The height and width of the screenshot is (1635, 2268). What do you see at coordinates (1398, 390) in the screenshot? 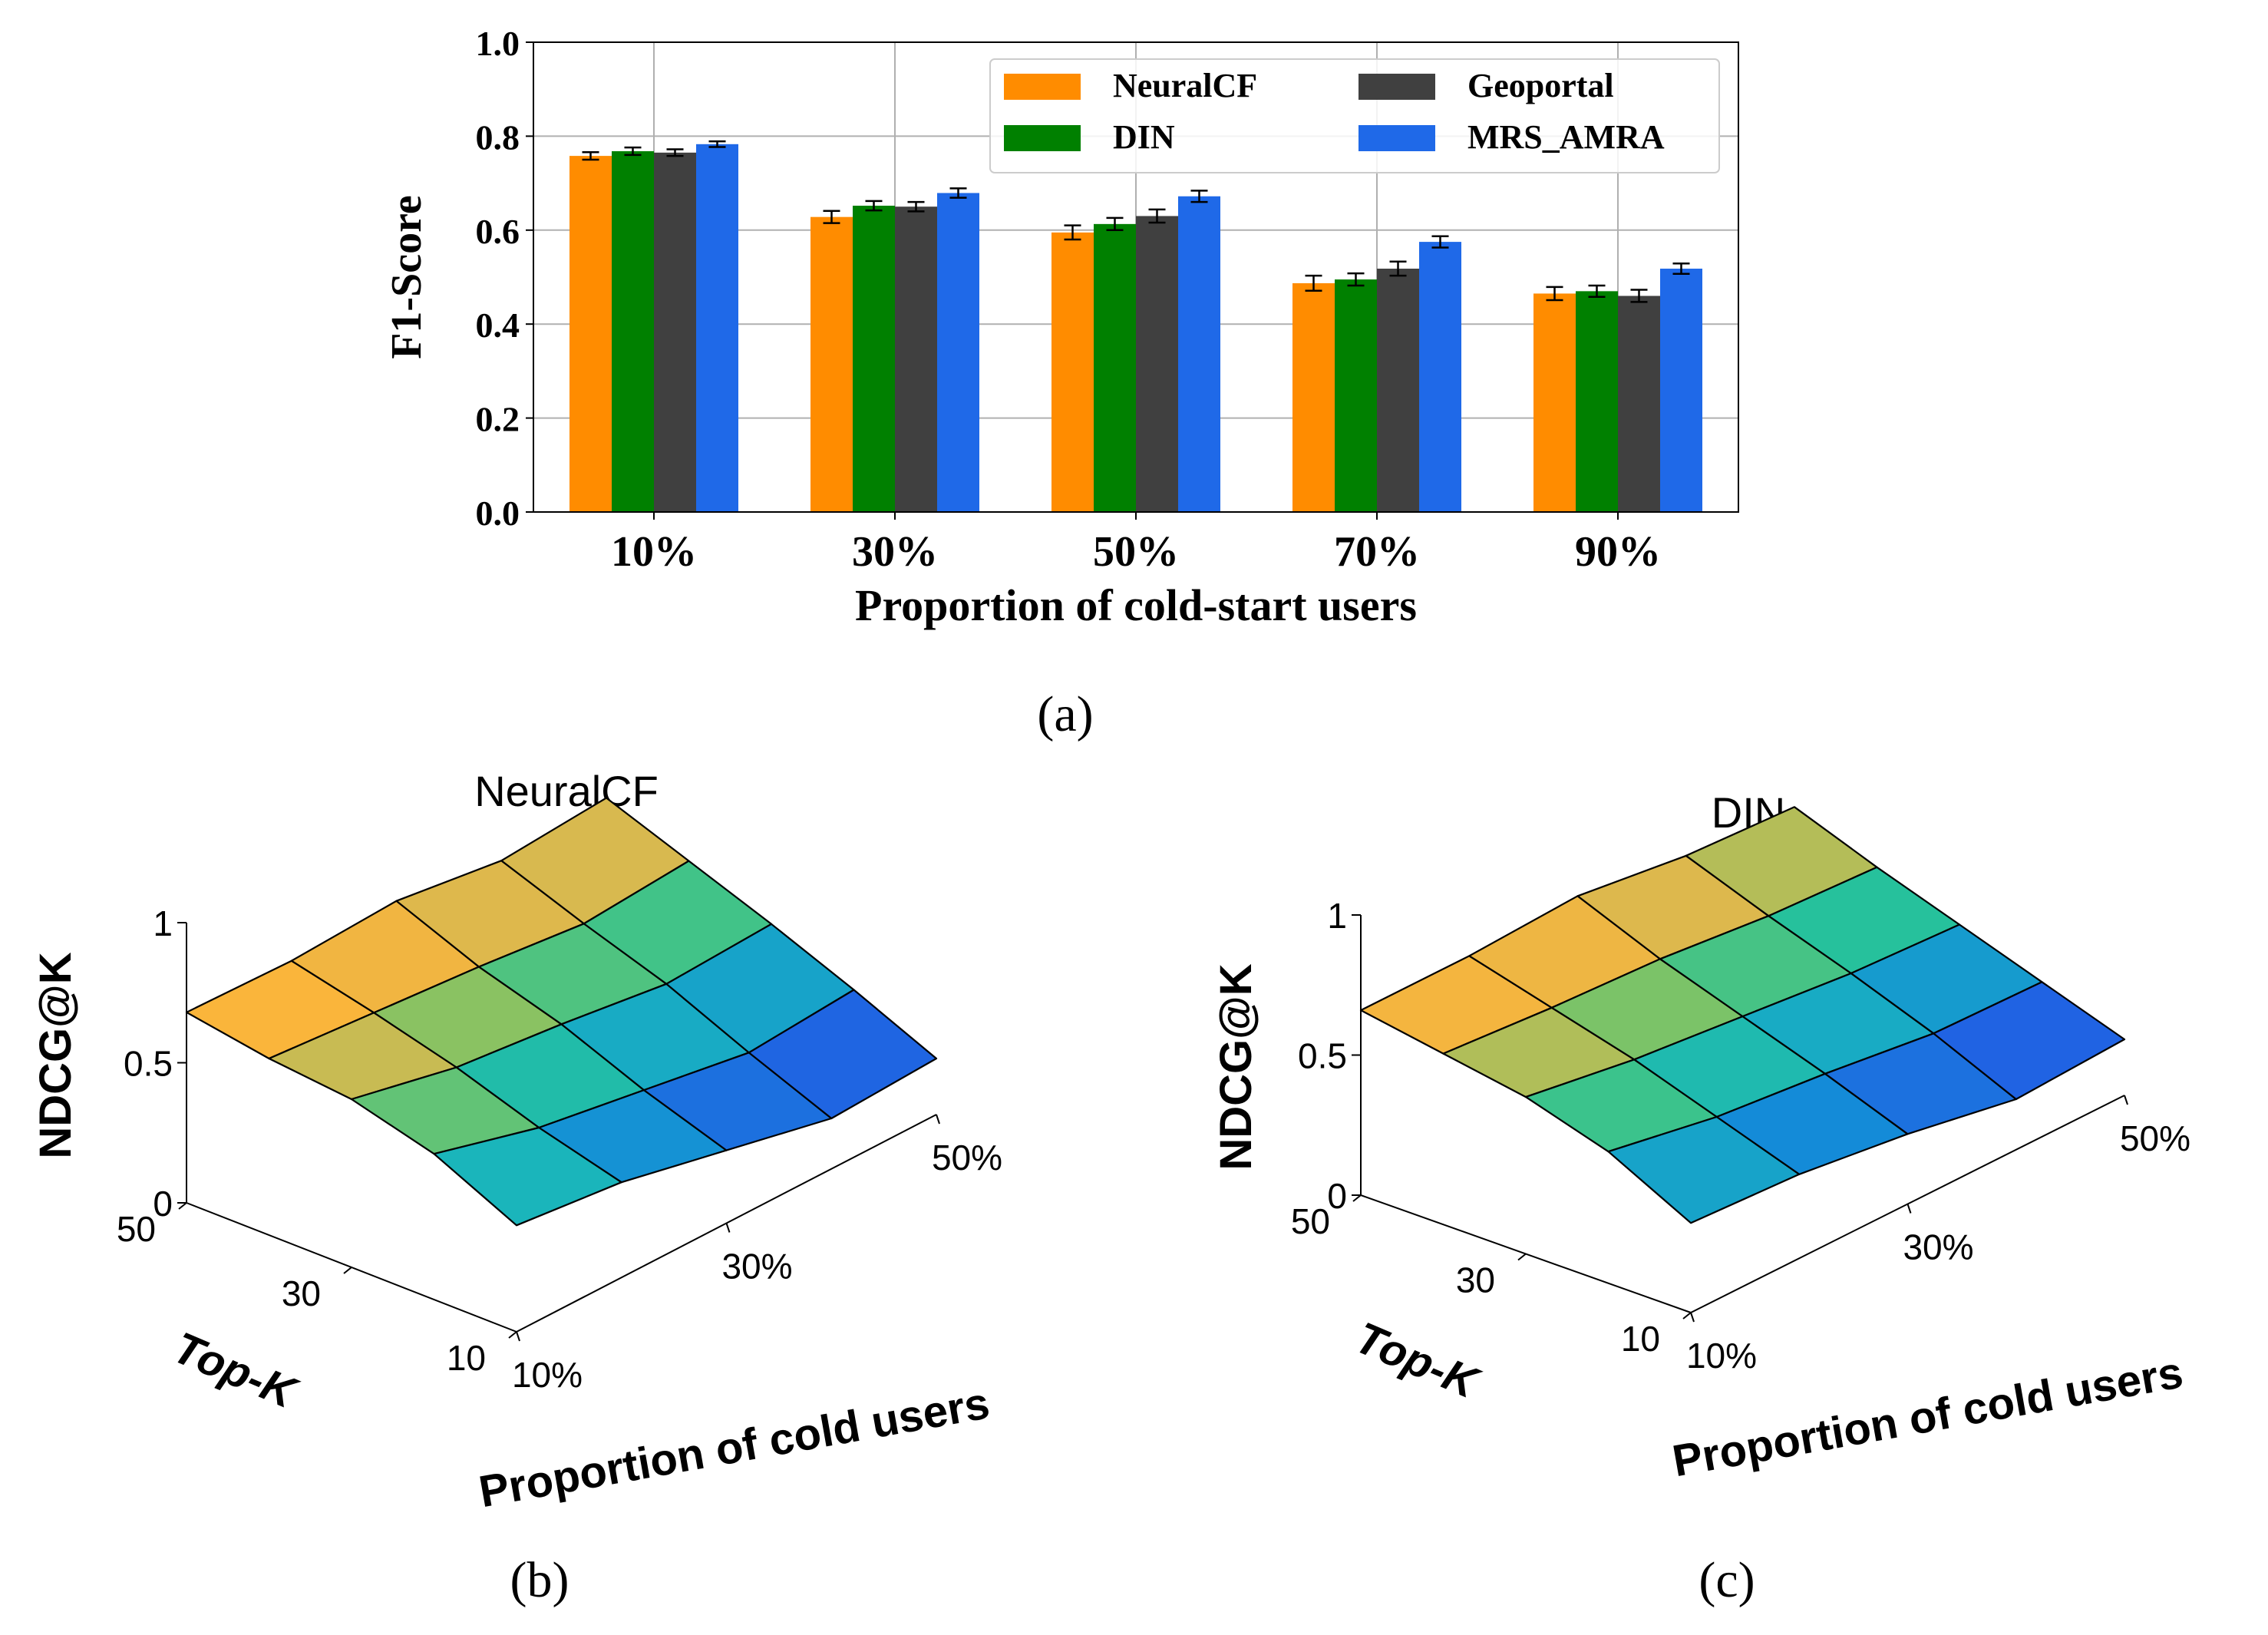
I see `bar-geoportal-70pct` at bounding box center [1398, 390].